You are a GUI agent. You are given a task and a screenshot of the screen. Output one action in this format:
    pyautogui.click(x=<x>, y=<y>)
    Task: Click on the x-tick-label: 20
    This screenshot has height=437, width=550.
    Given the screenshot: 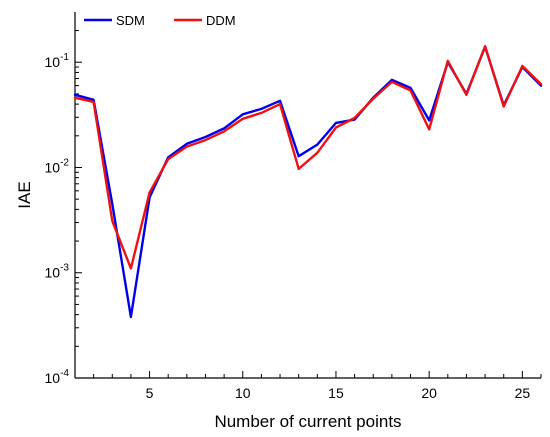 What is the action you would take?
    pyautogui.click(x=429, y=393)
    